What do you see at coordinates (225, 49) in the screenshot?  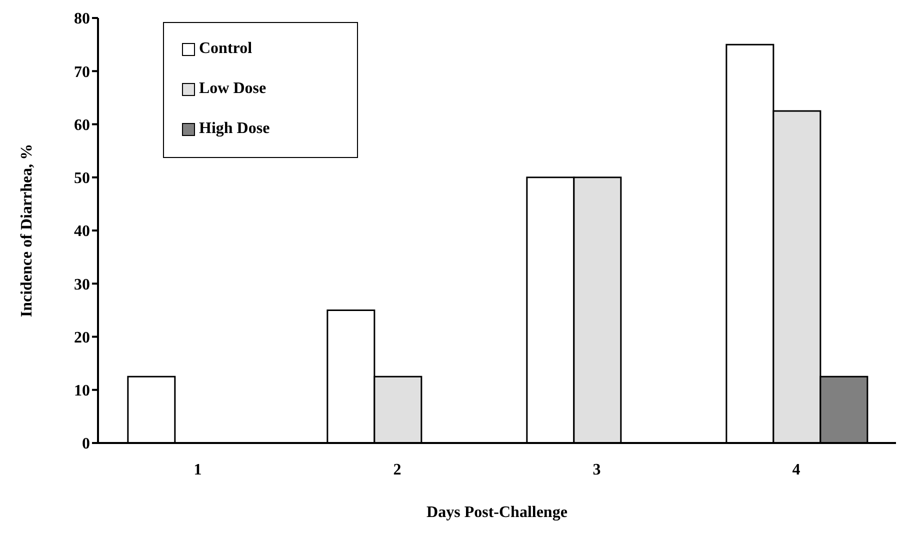 I see `legend-label: Control` at bounding box center [225, 49].